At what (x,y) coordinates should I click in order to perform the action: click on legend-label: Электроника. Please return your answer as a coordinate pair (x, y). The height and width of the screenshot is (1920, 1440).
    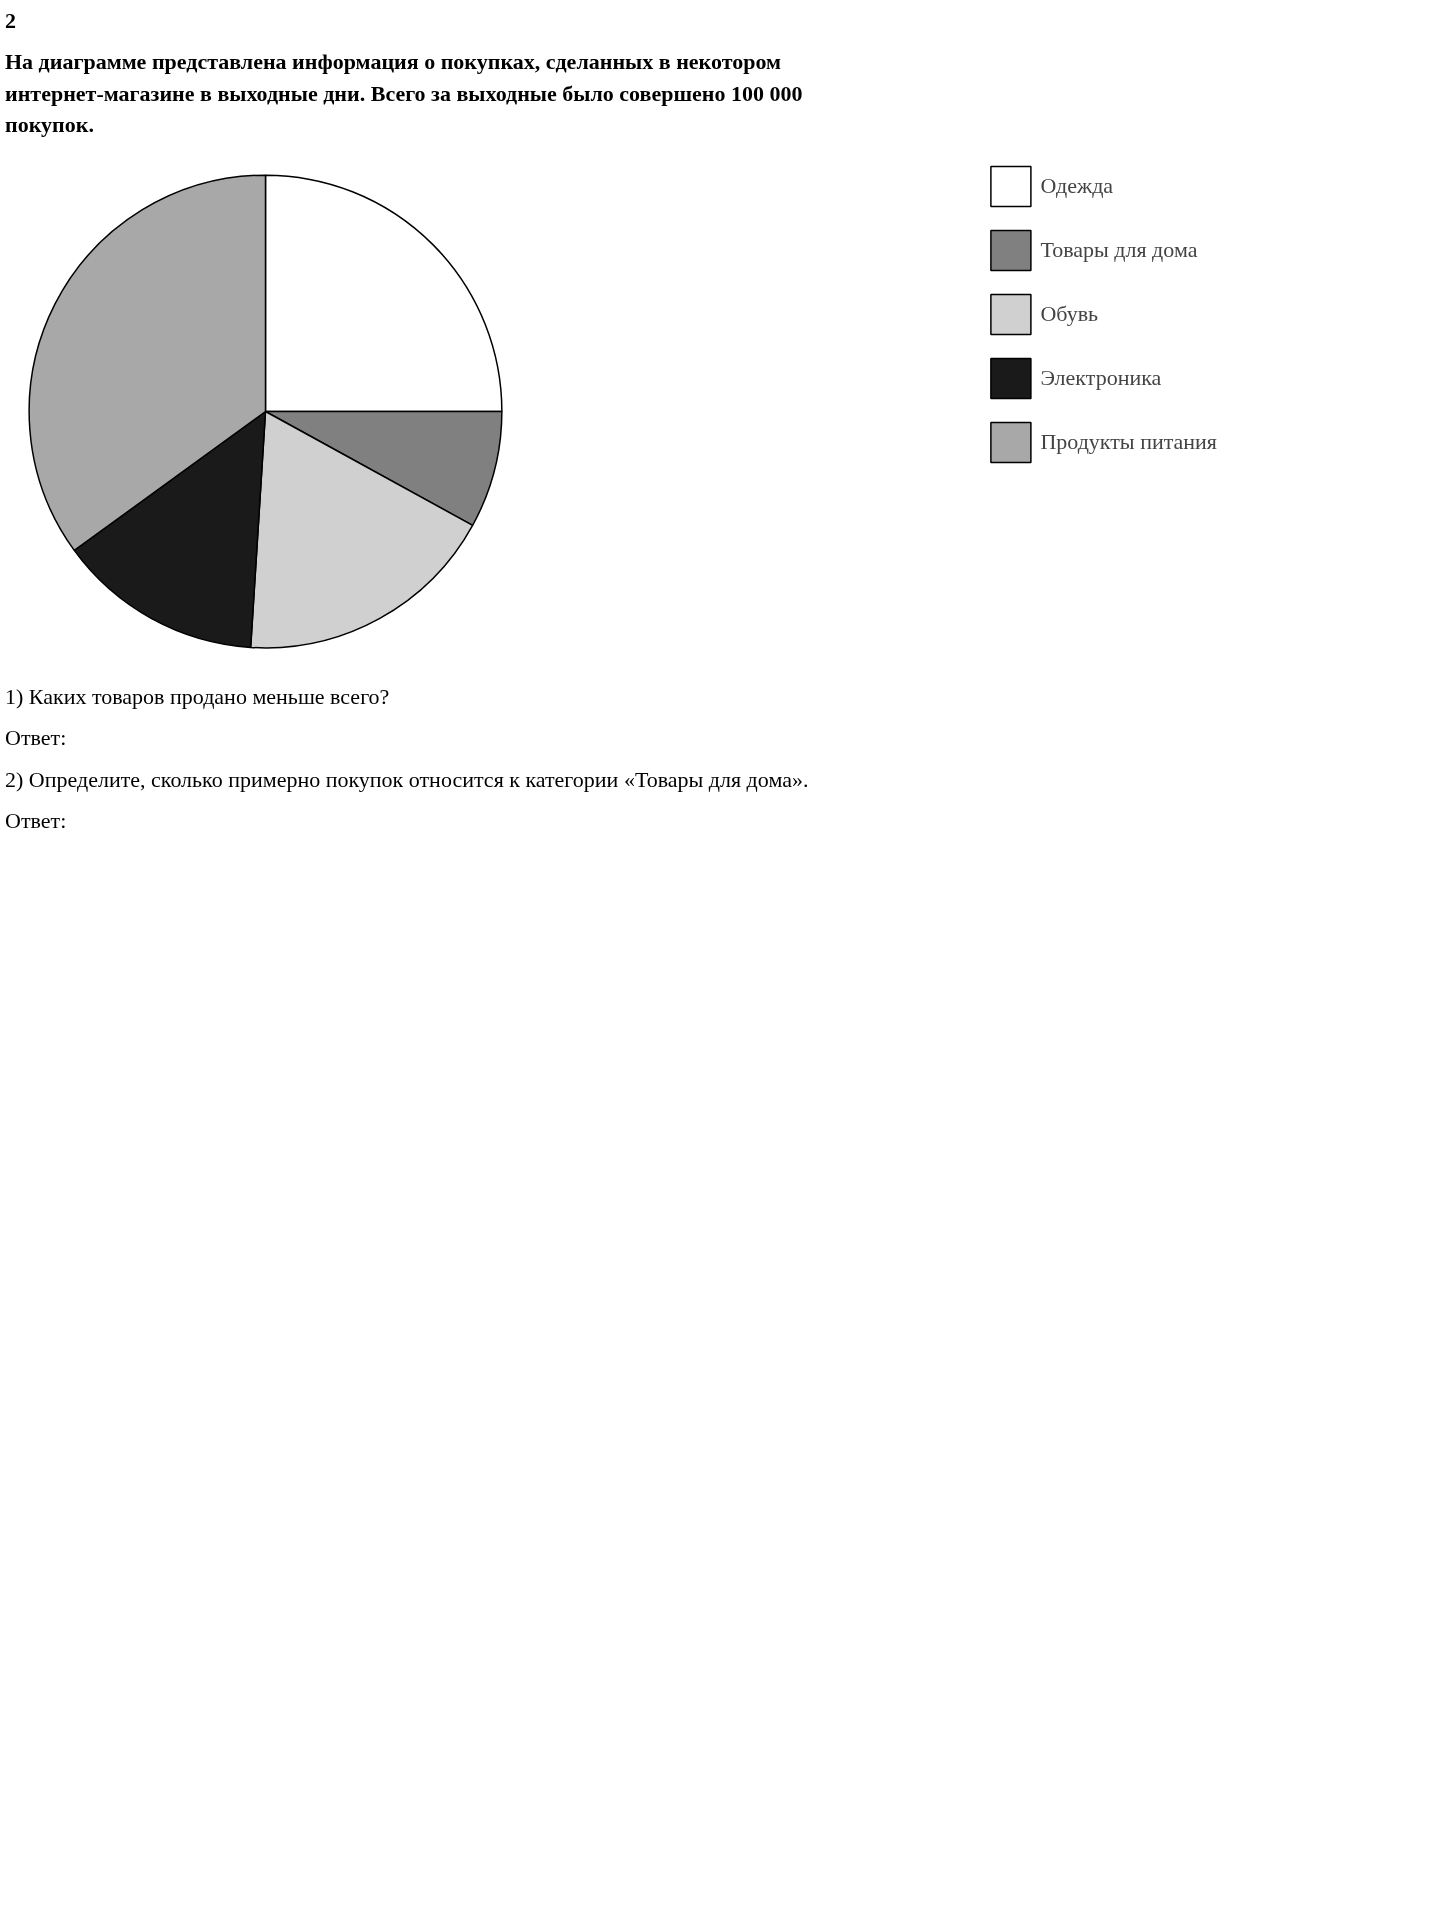
    Looking at the image, I should click on (1101, 377).